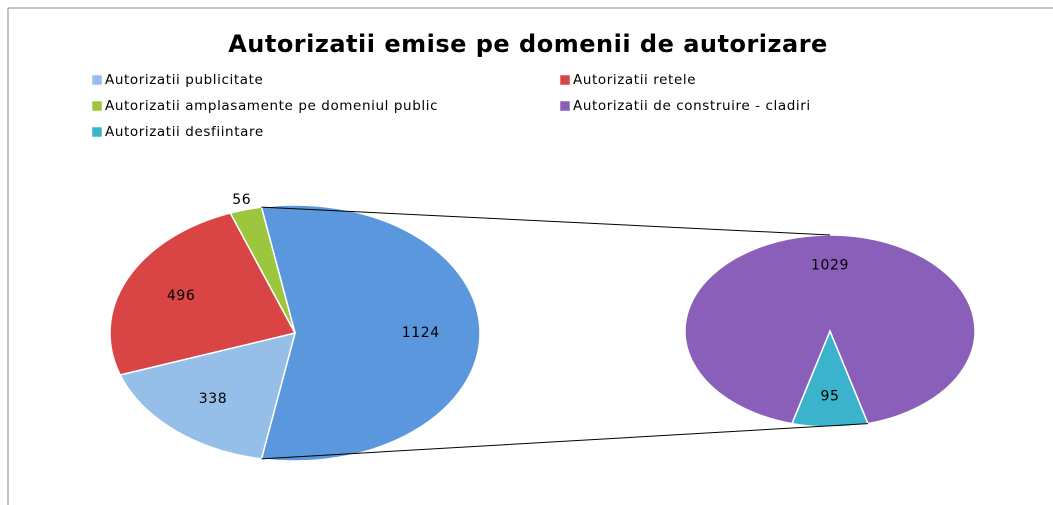 This screenshot has height=505, width=1053. What do you see at coordinates (213, 399) in the screenshot?
I see `data-label: 338` at bounding box center [213, 399].